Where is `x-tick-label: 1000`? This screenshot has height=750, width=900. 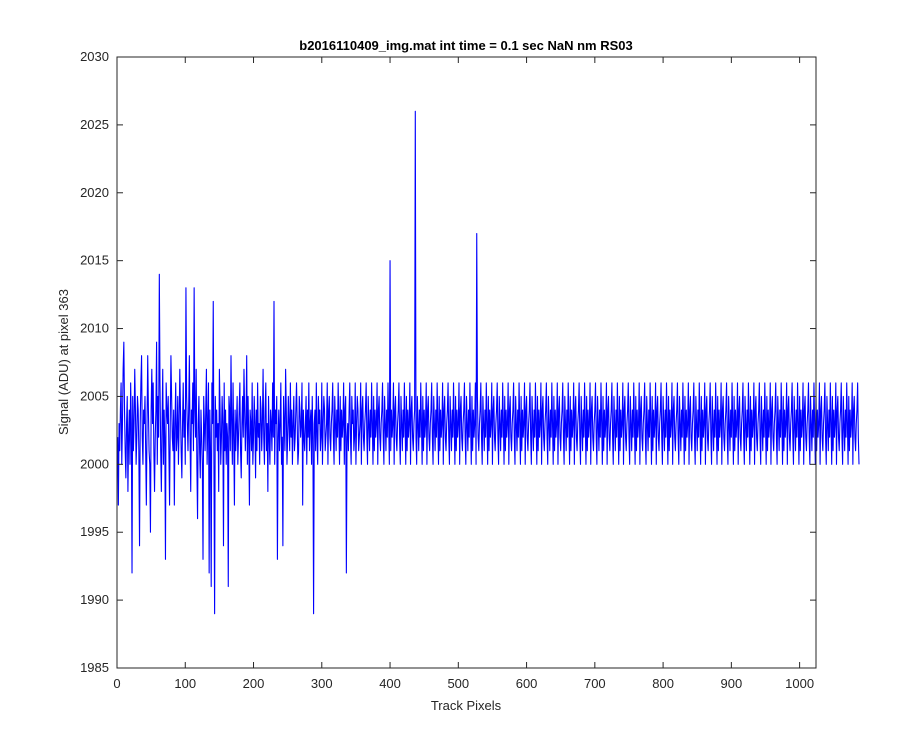
x-tick-label: 1000 is located at coordinates (799, 683).